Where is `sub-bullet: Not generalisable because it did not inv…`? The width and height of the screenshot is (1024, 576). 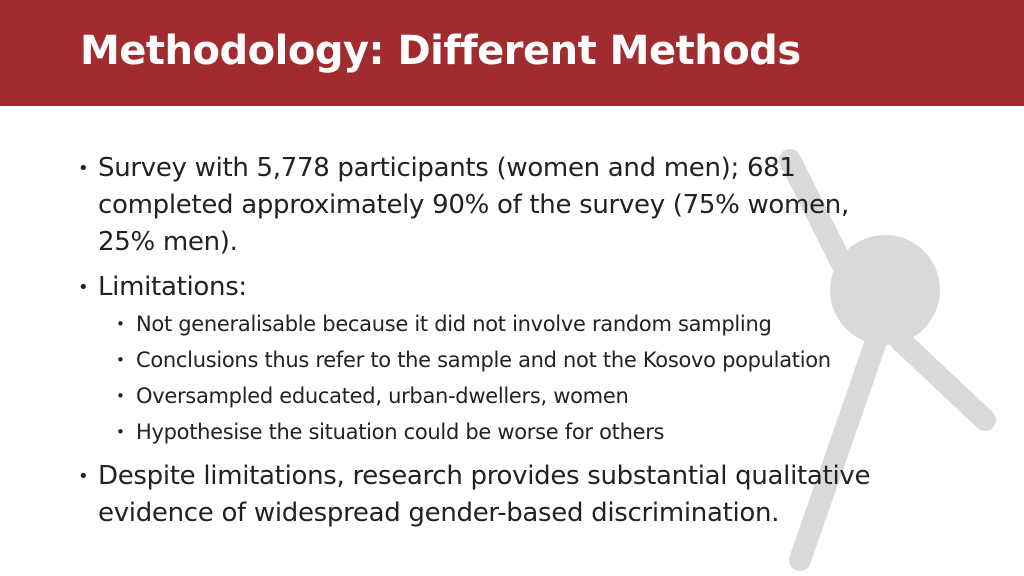
sub-bullet: Not generalisable because it did not inv… is located at coordinates (493, 324).